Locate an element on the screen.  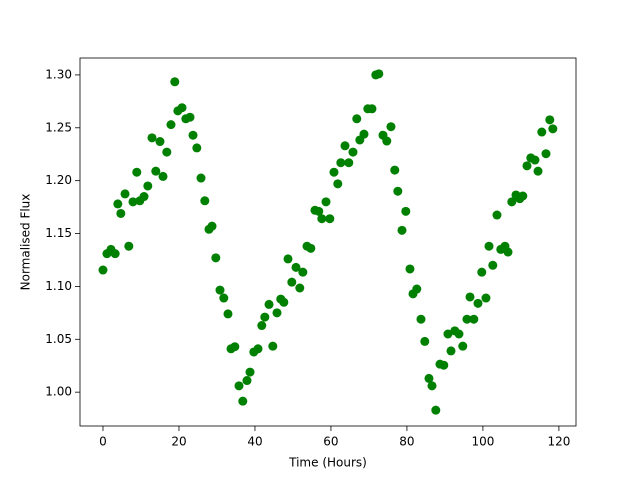
y-tick-label: 1.20 is located at coordinates (58, 180).